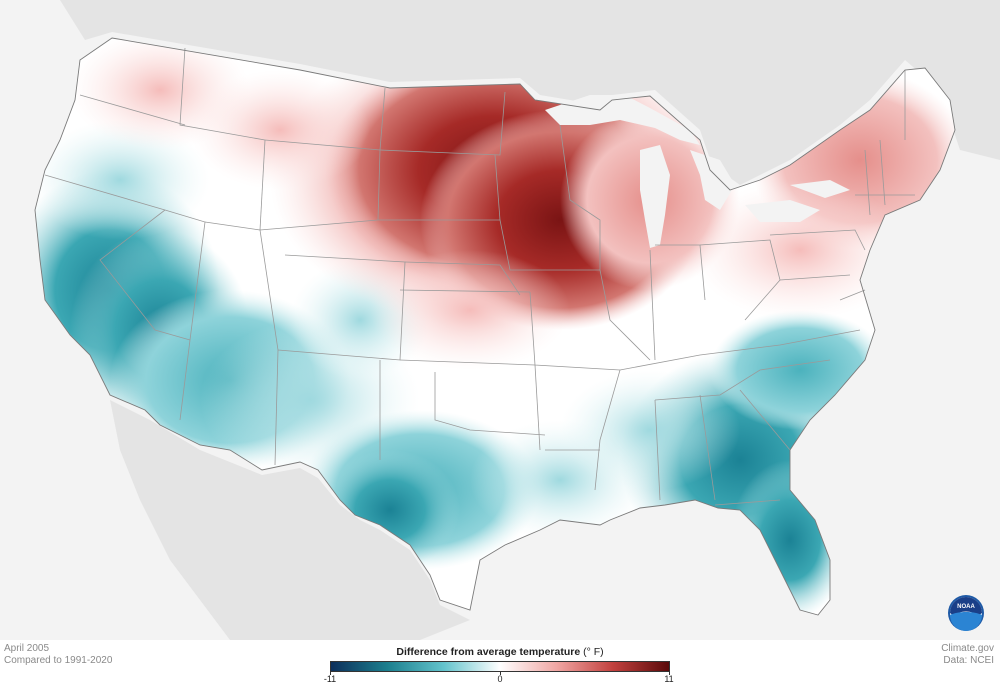 This screenshot has width=1000, height=690. I want to click on legend-label-max: 11, so click(669, 679).